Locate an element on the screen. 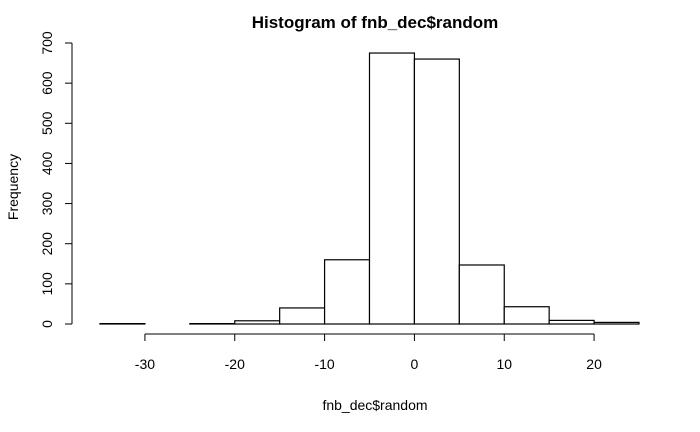 Image resolution: width=700 pixels, height=432 pixels. x-tick-label: 0 is located at coordinates (415, 364).